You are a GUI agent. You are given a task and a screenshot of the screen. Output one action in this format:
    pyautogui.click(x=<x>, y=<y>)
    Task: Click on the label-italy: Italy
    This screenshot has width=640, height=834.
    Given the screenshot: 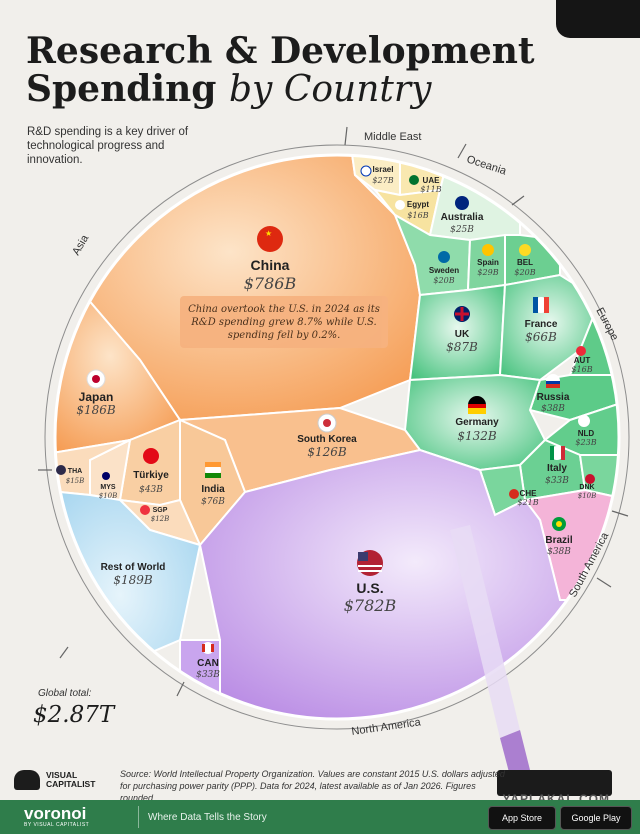 What is the action you would take?
    pyautogui.click(x=557, y=468)
    